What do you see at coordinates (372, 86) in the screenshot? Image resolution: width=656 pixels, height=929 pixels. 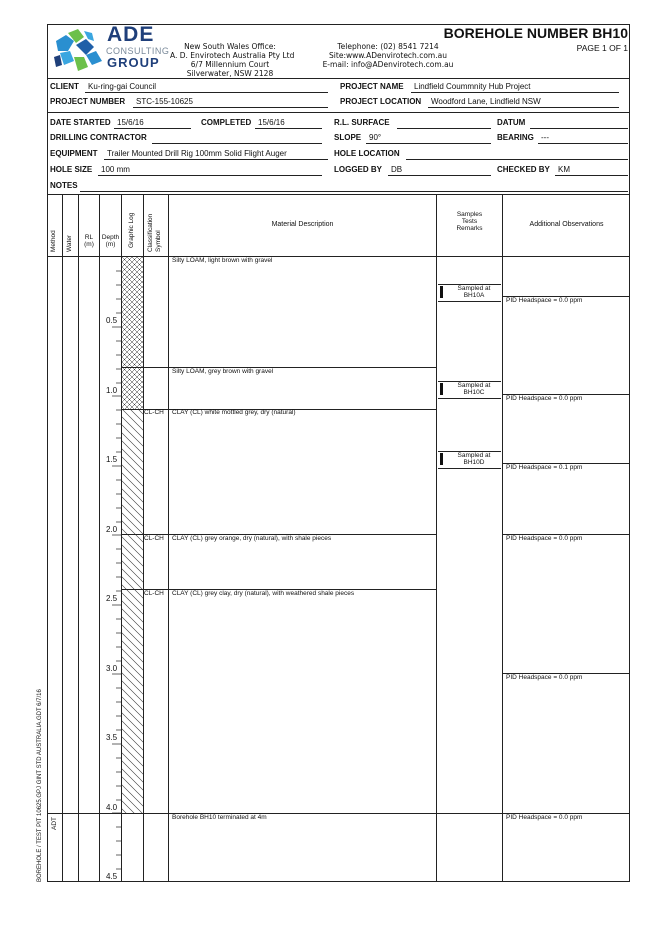 I see `project-name-label: PROJECT NAME` at bounding box center [372, 86].